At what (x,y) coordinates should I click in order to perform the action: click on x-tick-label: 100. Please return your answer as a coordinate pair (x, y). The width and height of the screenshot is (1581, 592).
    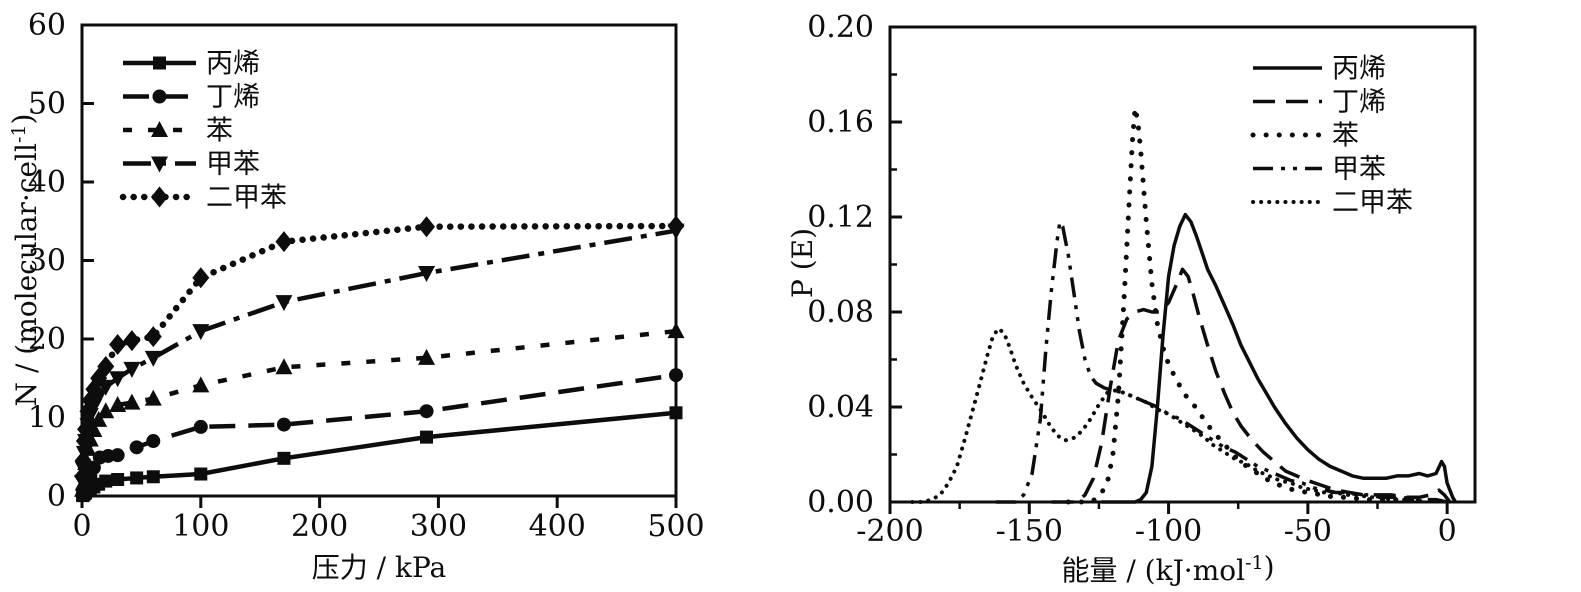
    Looking at the image, I should click on (200, 526).